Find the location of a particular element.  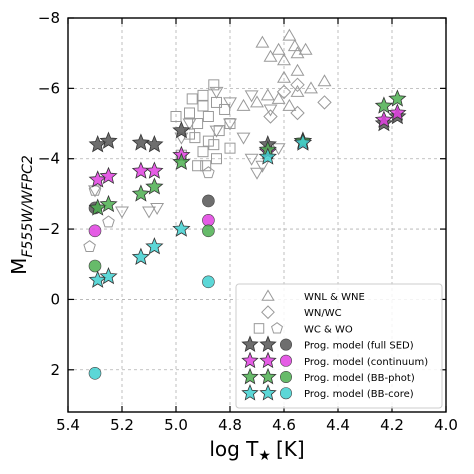

y-axis-label: MF555W/WFPC2 is located at coordinates (21, 215).